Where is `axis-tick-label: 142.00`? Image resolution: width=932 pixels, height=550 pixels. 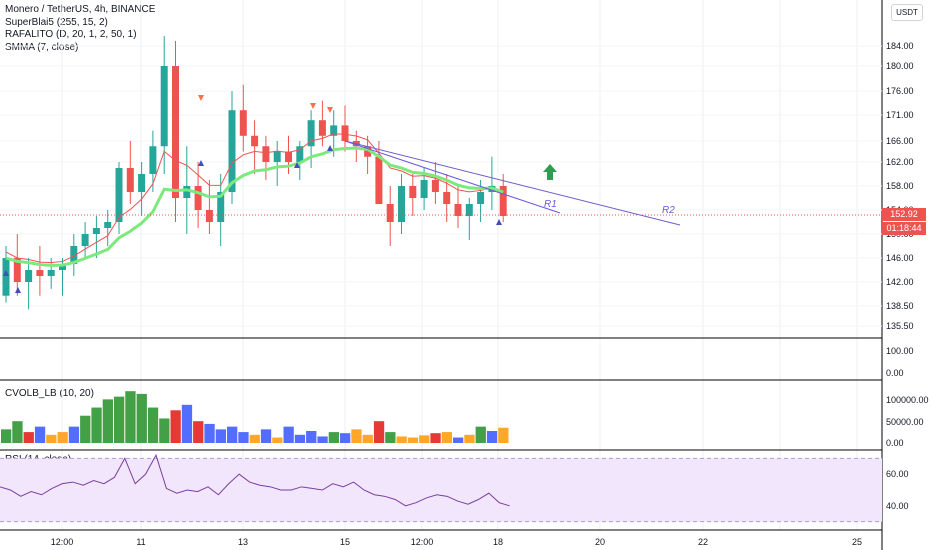 axis-tick-label: 142.00 is located at coordinates (900, 282).